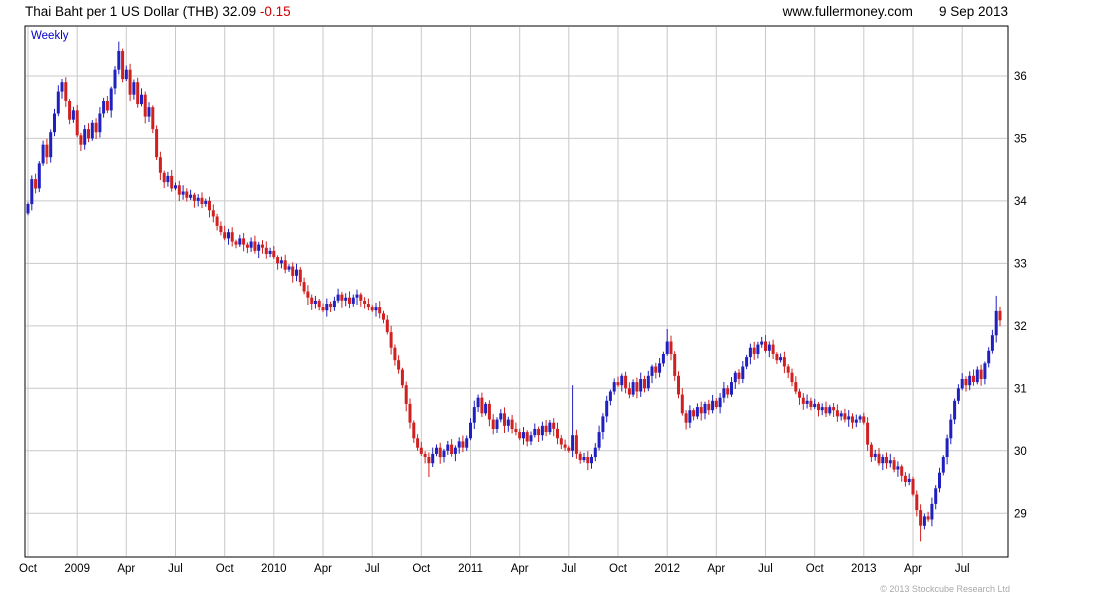 The image size is (1100, 600). Describe the element at coordinates (765, 569) in the screenshot. I see `x-axis-label: Jul` at that location.